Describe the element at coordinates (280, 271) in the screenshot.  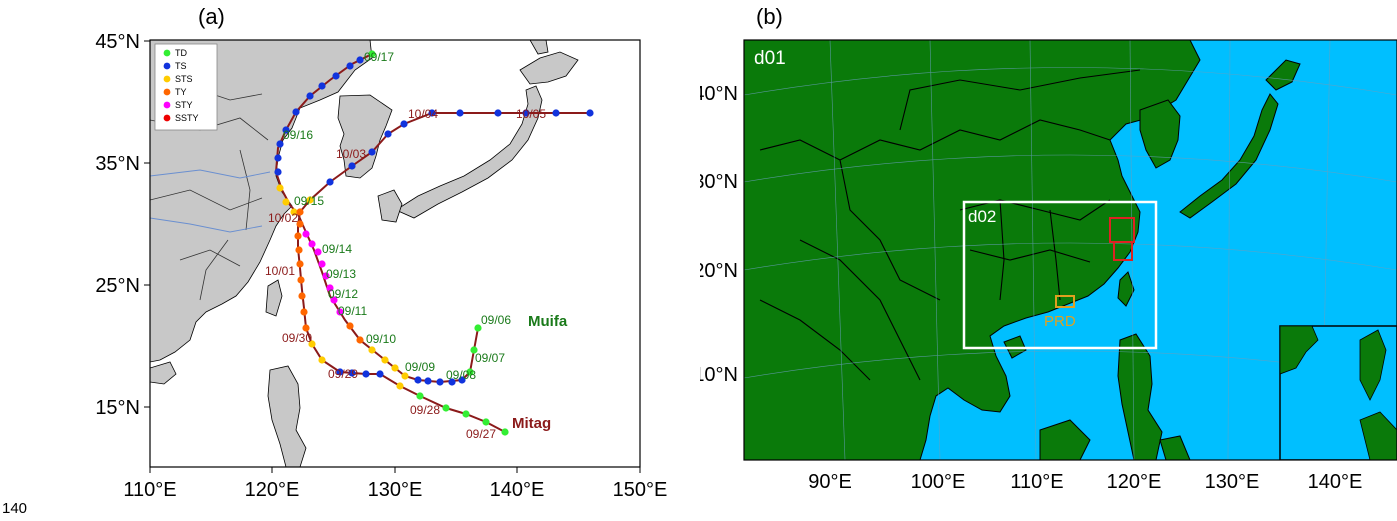
I see `mitag-date-label: 10/01` at that location.